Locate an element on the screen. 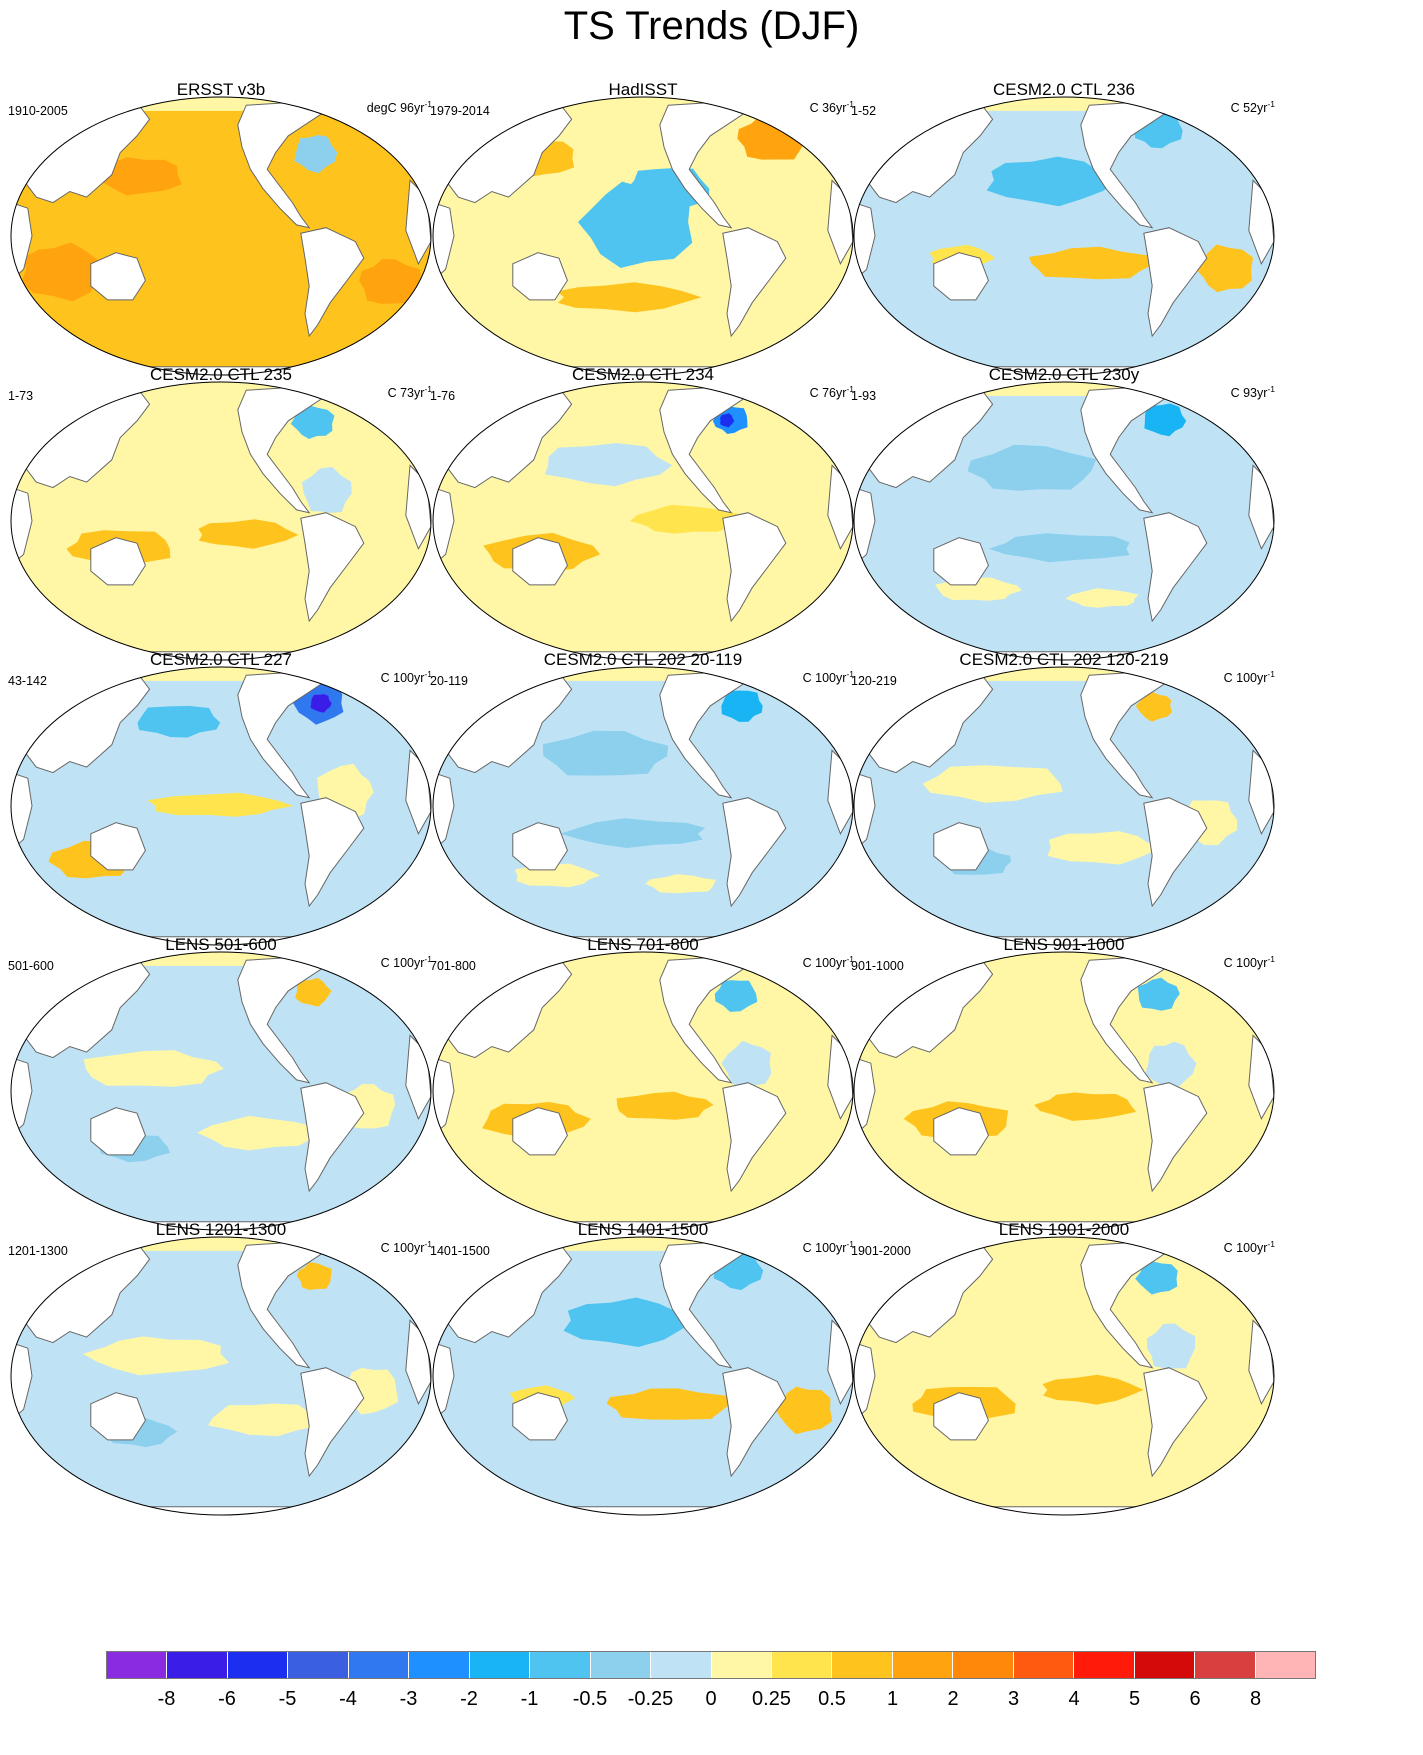 The image size is (1423, 1755). panel-period: 1979-2014 is located at coordinates (460, 111).